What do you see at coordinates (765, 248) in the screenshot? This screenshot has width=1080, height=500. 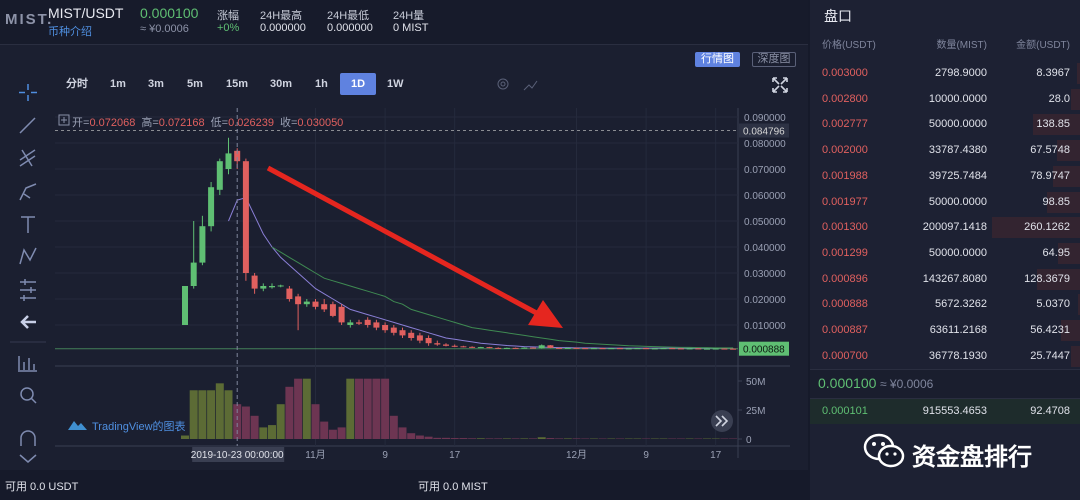 I see `y-tick-label: 0.040000` at bounding box center [765, 248].